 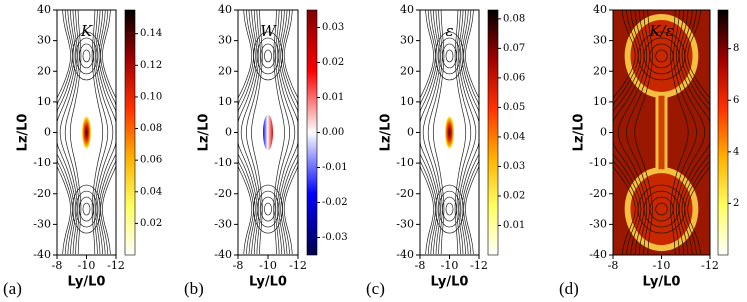 I want to click on x-tick-label: -10, so click(x=87, y=265).